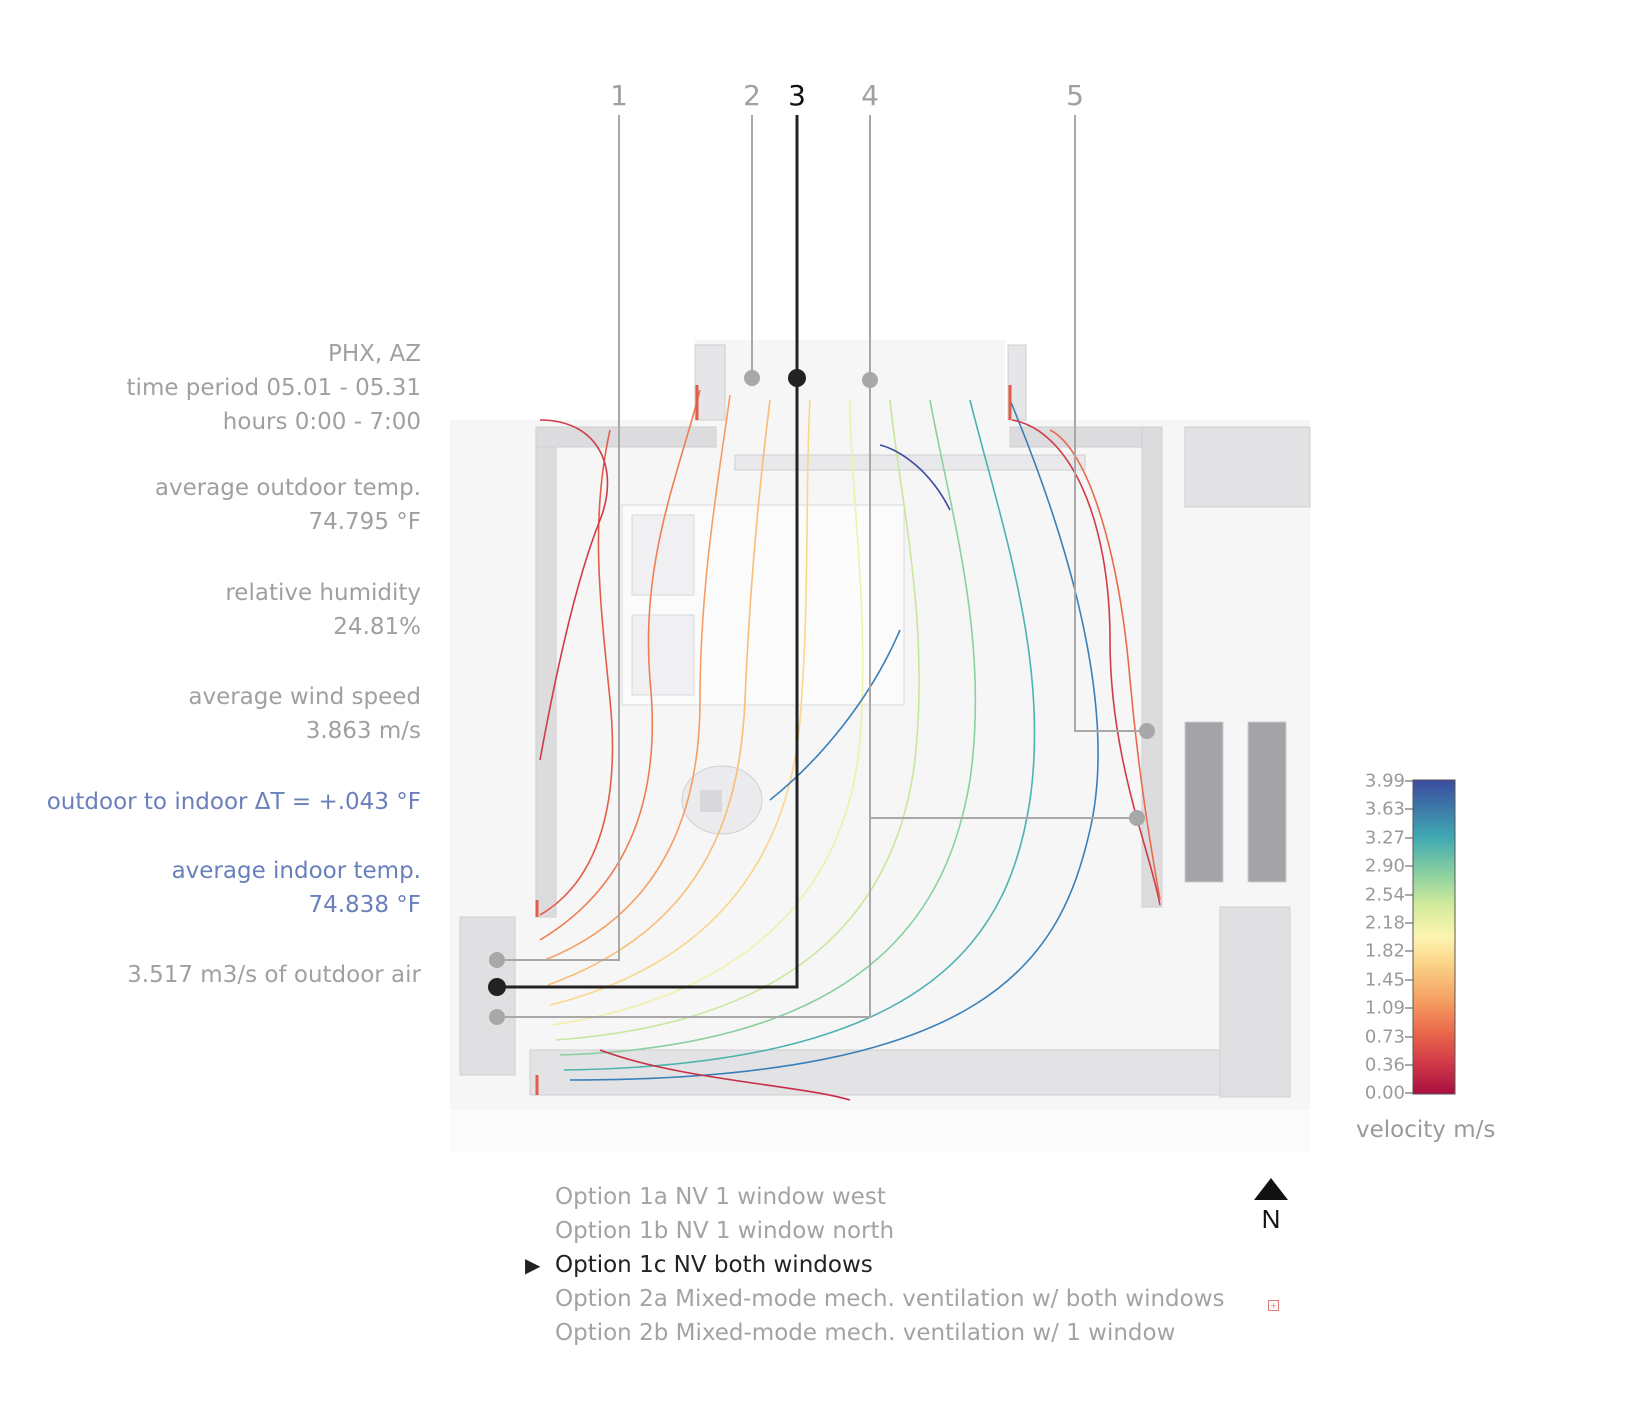  What do you see at coordinates (377, 627) in the screenshot?
I see `humidity-value: 24.81%` at bounding box center [377, 627].